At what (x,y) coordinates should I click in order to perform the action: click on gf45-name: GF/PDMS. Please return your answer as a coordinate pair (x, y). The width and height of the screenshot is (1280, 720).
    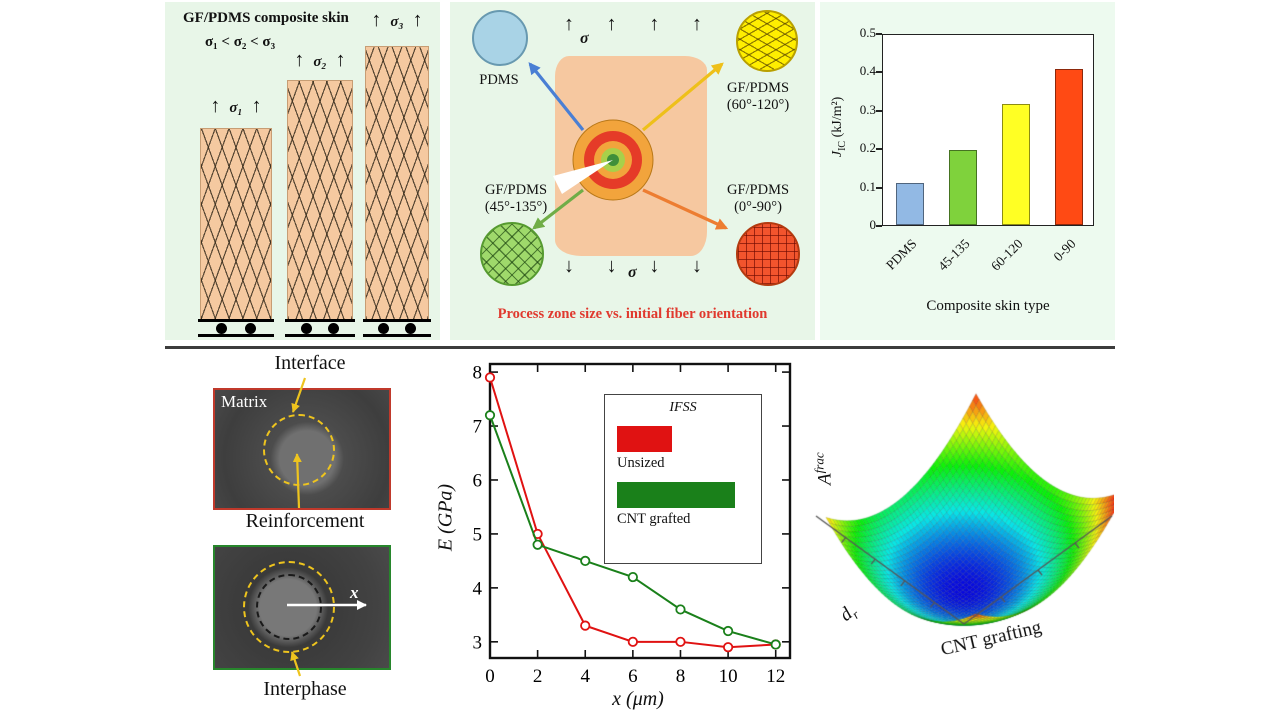
    Looking at the image, I should click on (516, 190).